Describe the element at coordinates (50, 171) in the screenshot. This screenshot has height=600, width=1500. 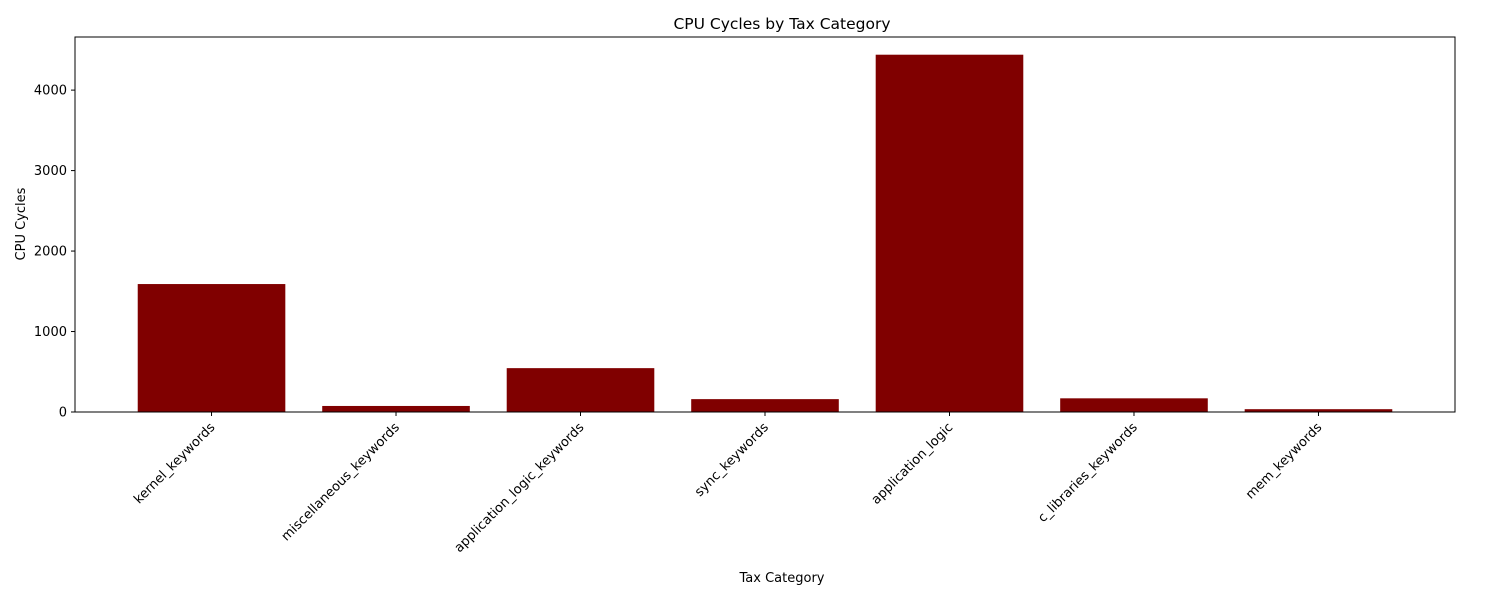
I see `y-tick-label: 3000` at that location.